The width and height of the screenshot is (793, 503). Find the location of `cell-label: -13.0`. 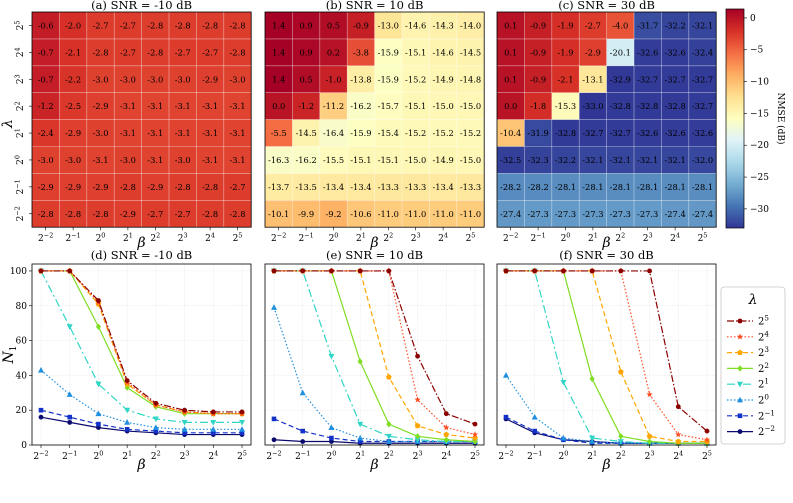

cell-label: -13.0 is located at coordinates (388, 25).